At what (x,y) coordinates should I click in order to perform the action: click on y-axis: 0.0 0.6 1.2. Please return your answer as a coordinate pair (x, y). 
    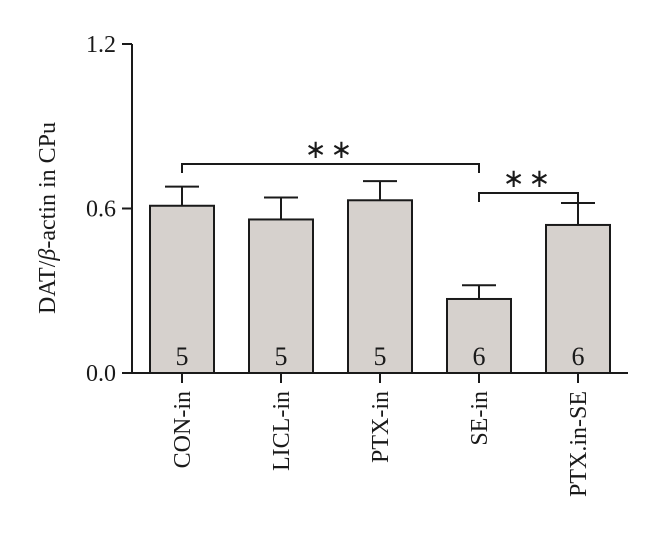
    Looking at the image, I should click on (109, 209).